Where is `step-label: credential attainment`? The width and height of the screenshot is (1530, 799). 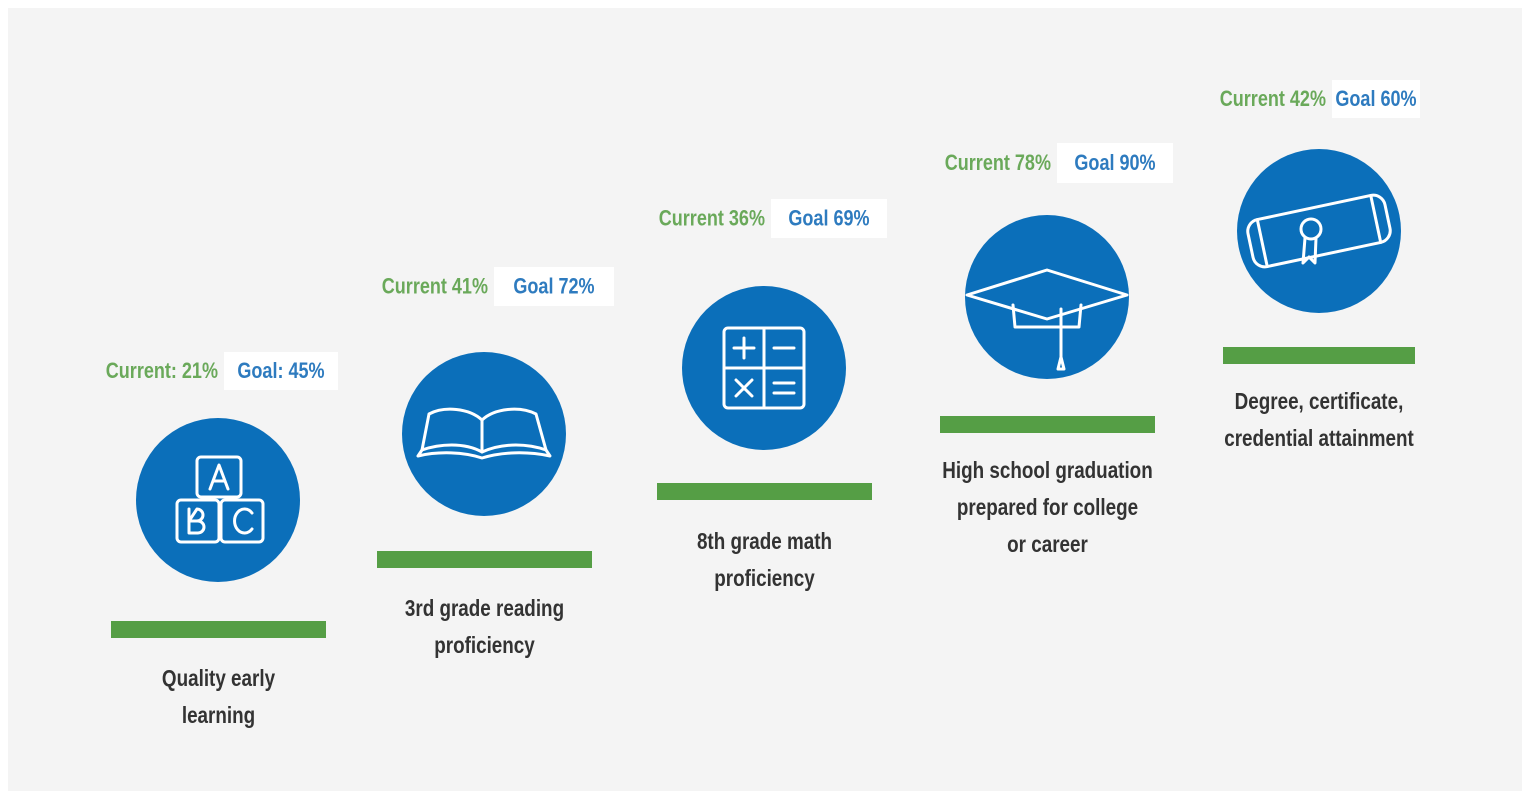 step-label: credential attainment is located at coordinates (1319, 438).